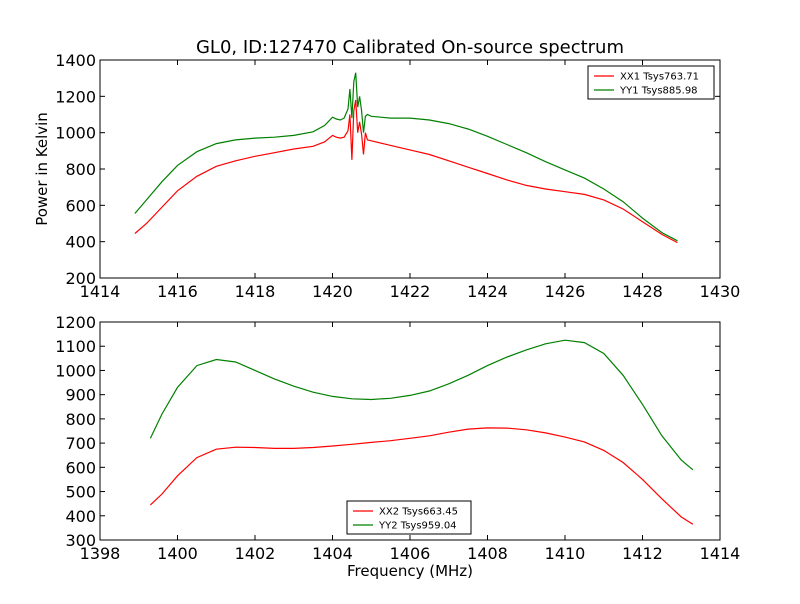 The image size is (800, 604). Describe the element at coordinates (487, 291) in the screenshot. I see `x-tick-label: 1424` at that location.